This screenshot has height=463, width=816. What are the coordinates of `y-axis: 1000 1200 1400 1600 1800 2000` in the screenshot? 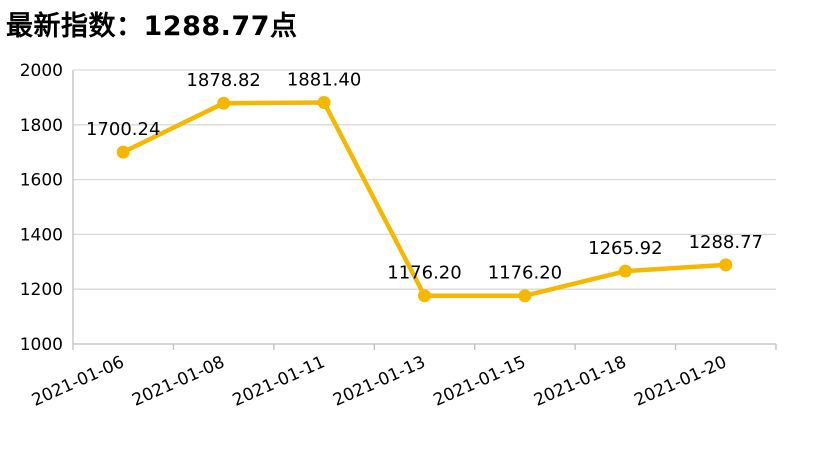 It's located at (47, 208).